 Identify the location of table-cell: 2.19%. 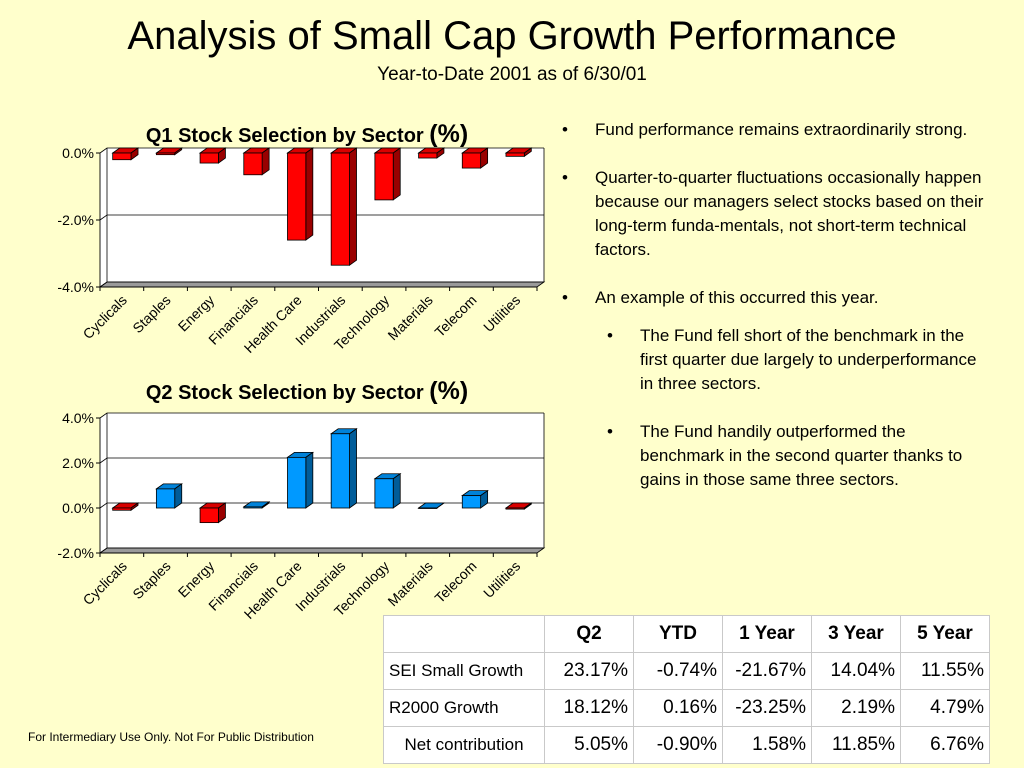
(856, 708).